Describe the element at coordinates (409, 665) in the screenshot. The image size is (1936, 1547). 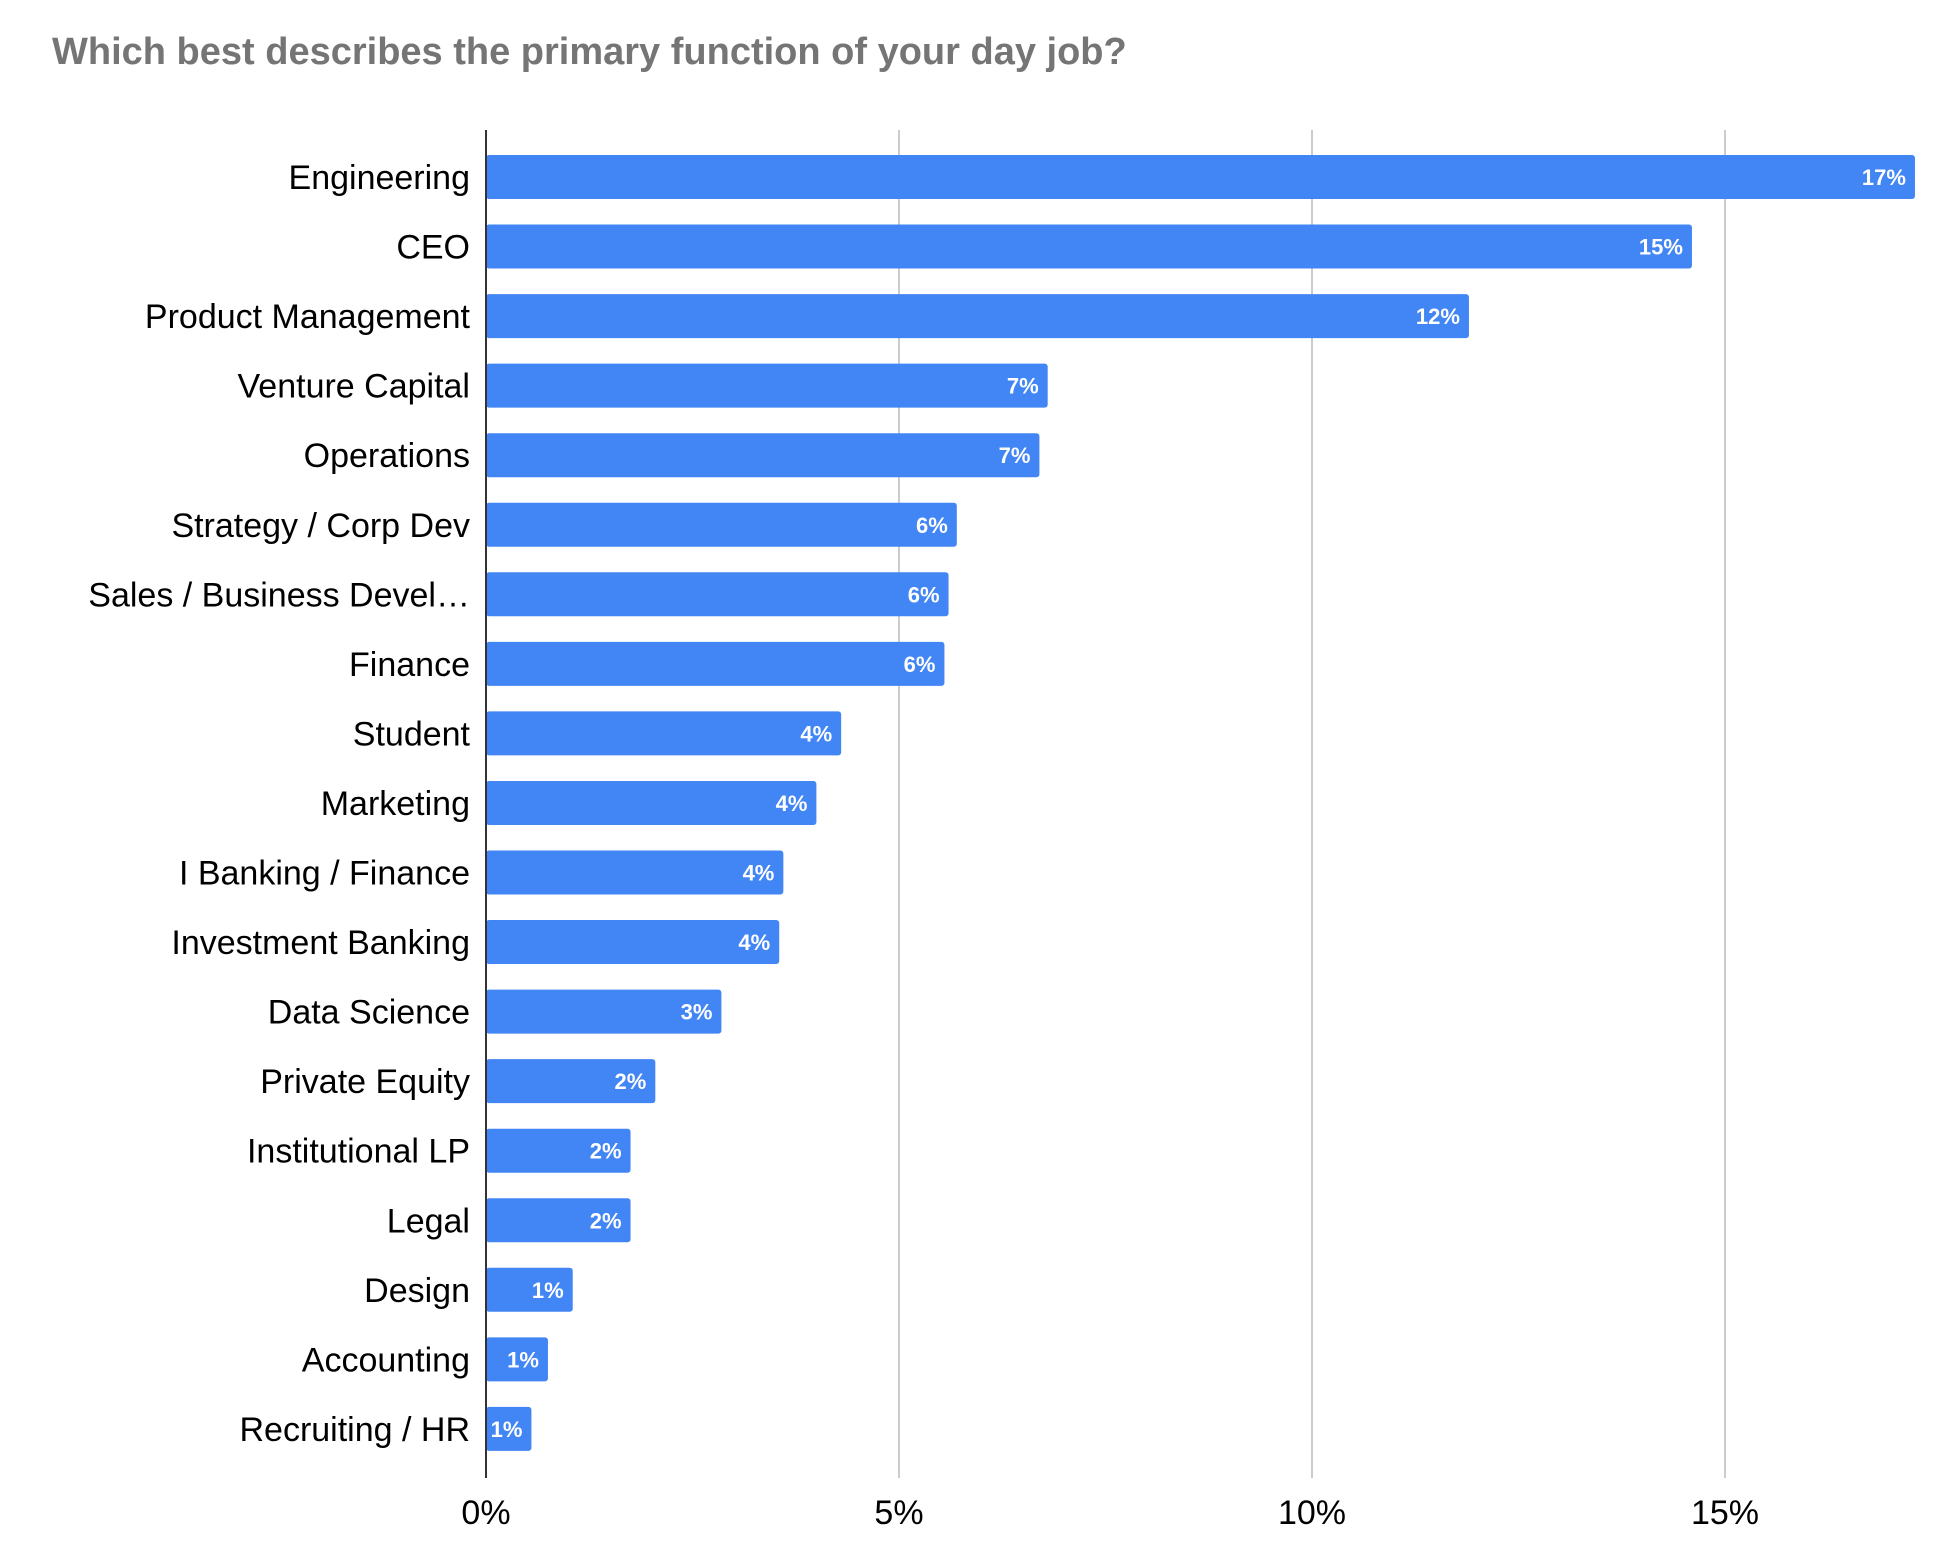
I see `category-label: Finance` at that location.